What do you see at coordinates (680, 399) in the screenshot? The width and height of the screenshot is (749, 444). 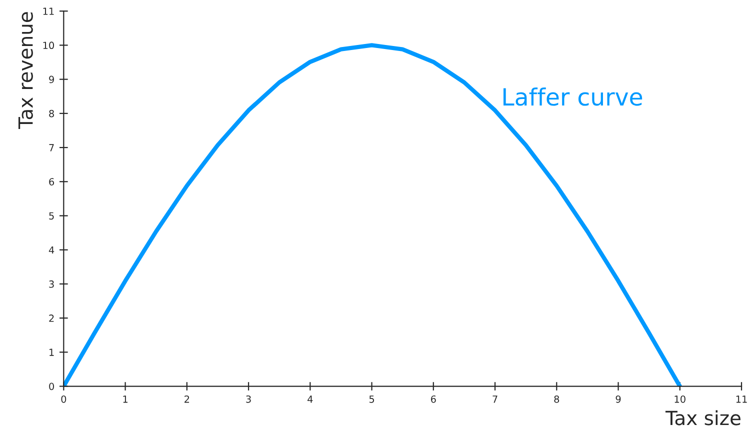 I see `x-tick-label: 10` at bounding box center [680, 399].